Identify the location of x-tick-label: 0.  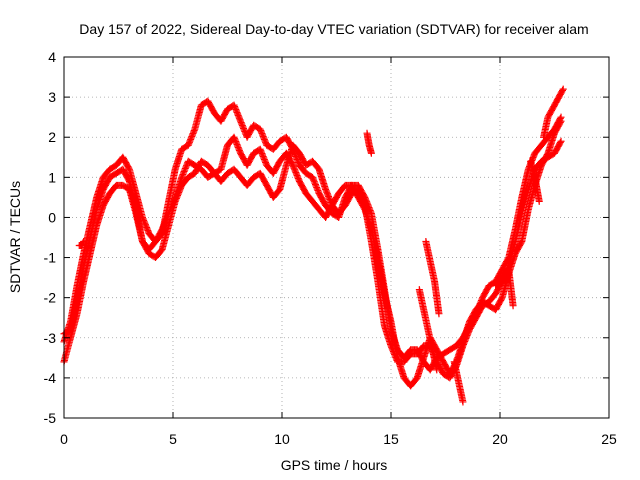
(64, 439).